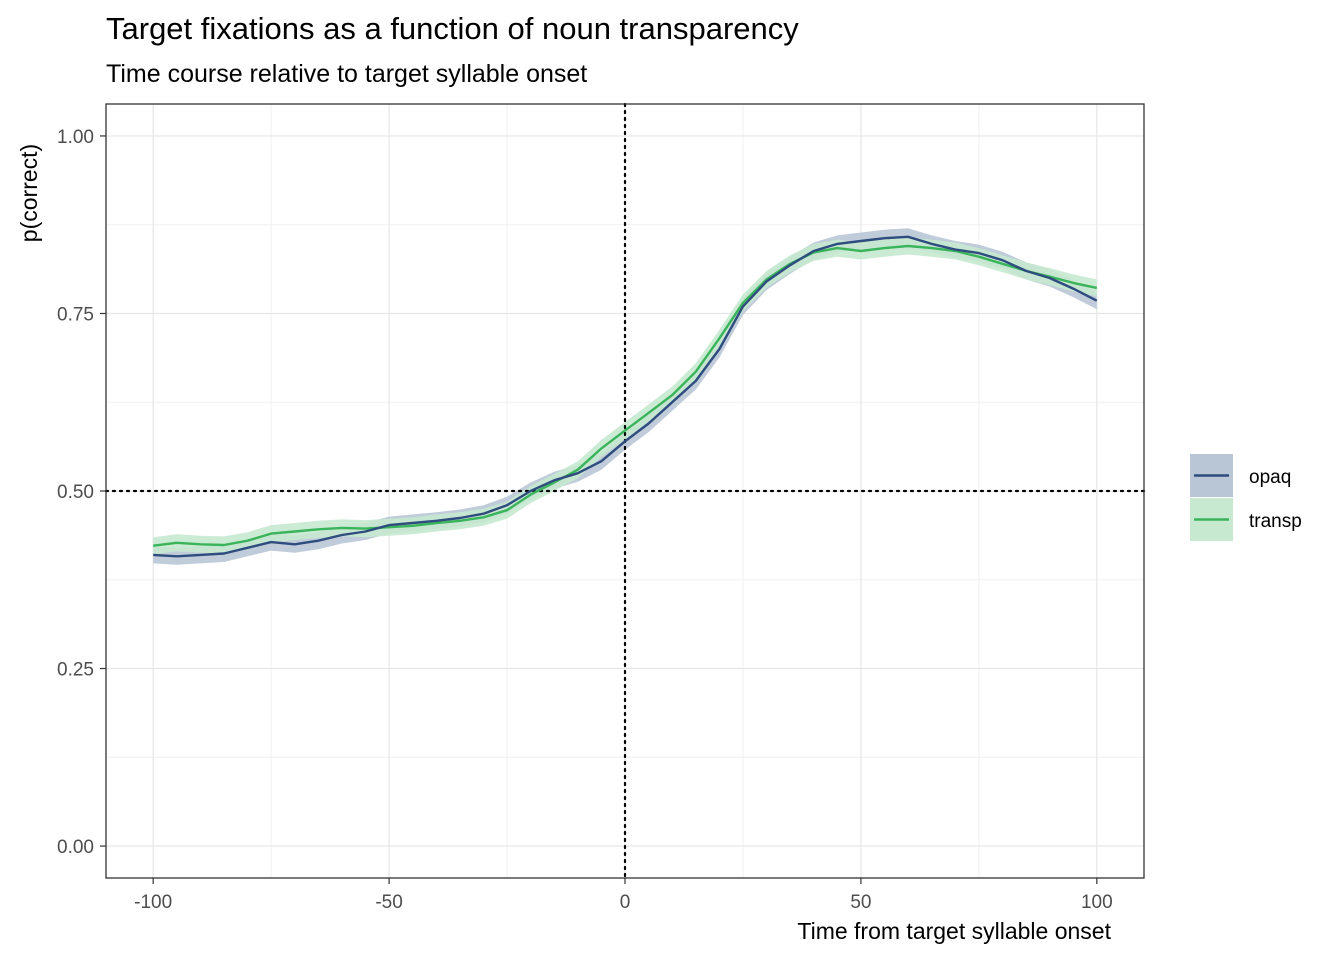 The height and width of the screenshot is (960, 1344). What do you see at coordinates (1097, 902) in the screenshot?
I see `x-tick-label: 100` at bounding box center [1097, 902].